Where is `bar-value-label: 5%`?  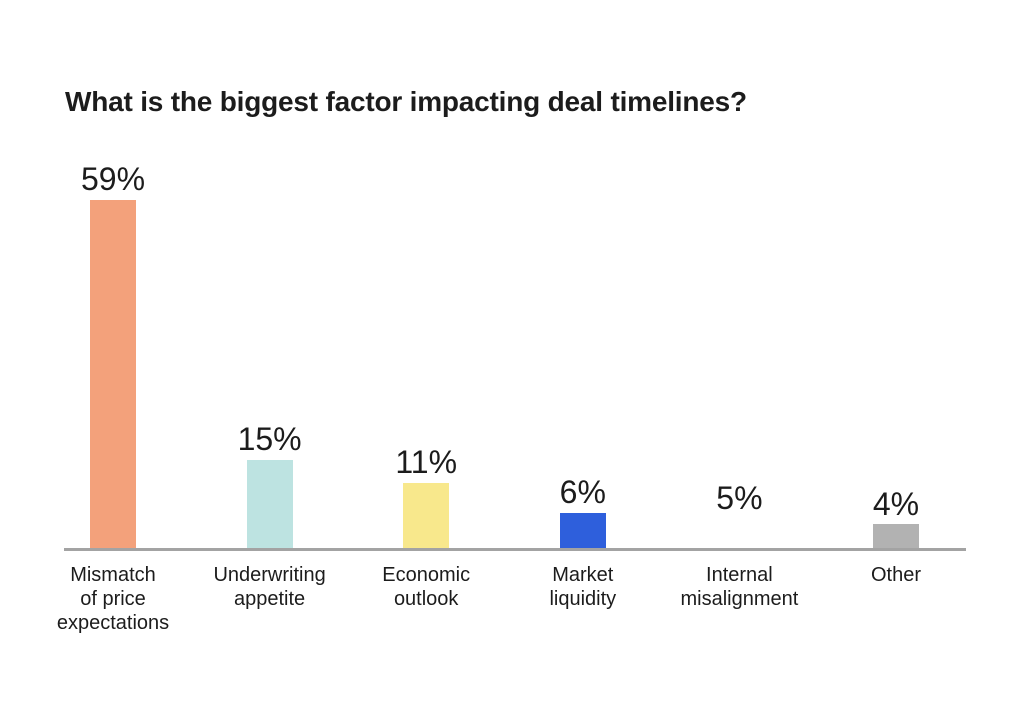
bar-value-label: 5% is located at coordinates (739, 497).